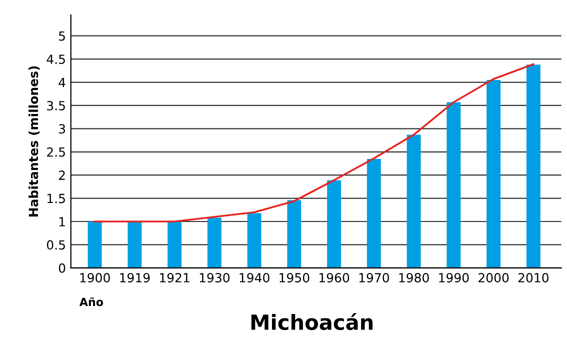 Image resolution: width=567 pixels, height=340 pixels. Describe the element at coordinates (56, 105) in the screenshot. I see `y-tick-label: 3.5` at that location.